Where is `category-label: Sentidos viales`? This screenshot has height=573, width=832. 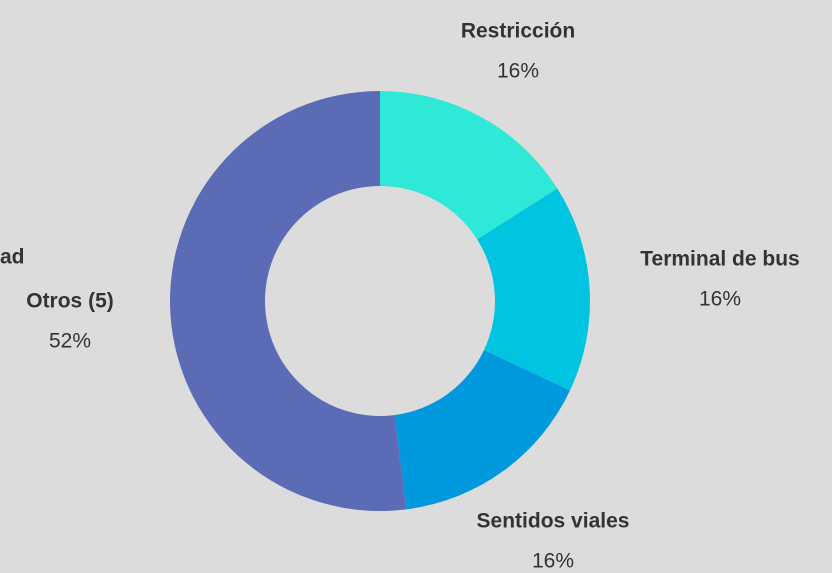 category-label: Sentidos viales is located at coordinates (553, 521).